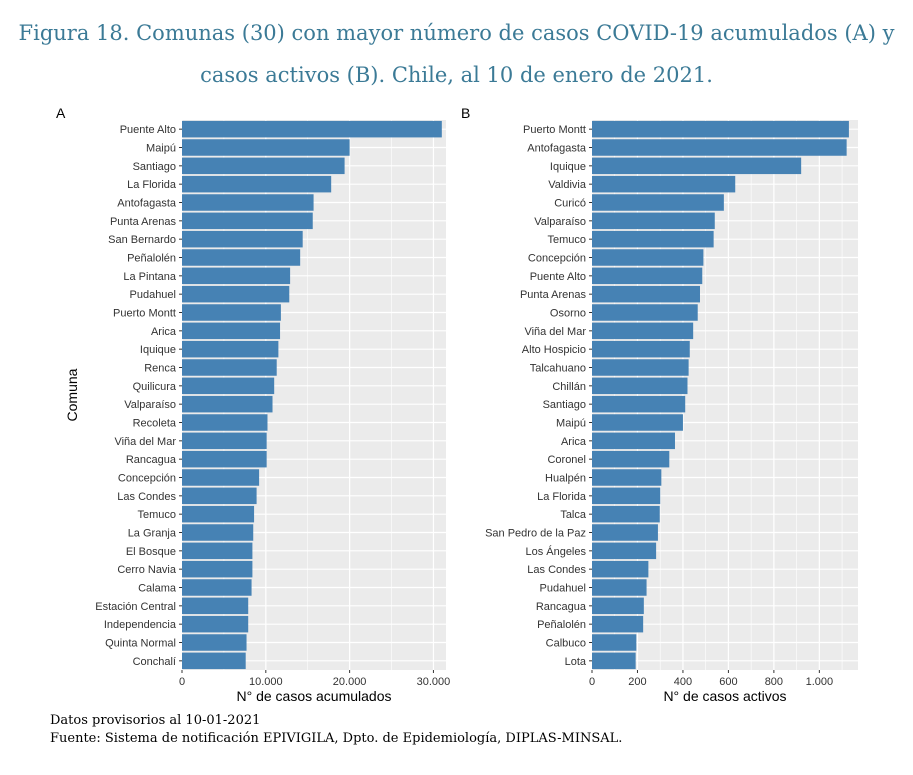 The height and width of the screenshot is (775, 913). What do you see at coordinates (152, 185) in the screenshot?
I see `panel-a-y-tick-label: La Florida` at bounding box center [152, 185].